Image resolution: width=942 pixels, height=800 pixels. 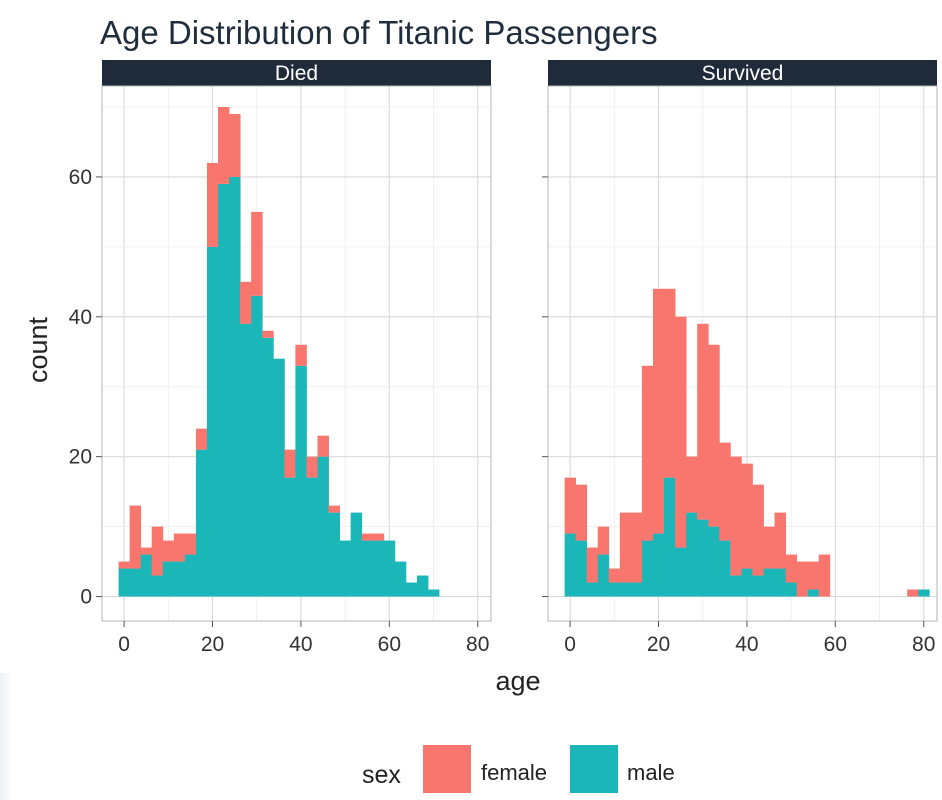 I want to click on y-axis-title: count, so click(x=38, y=349).